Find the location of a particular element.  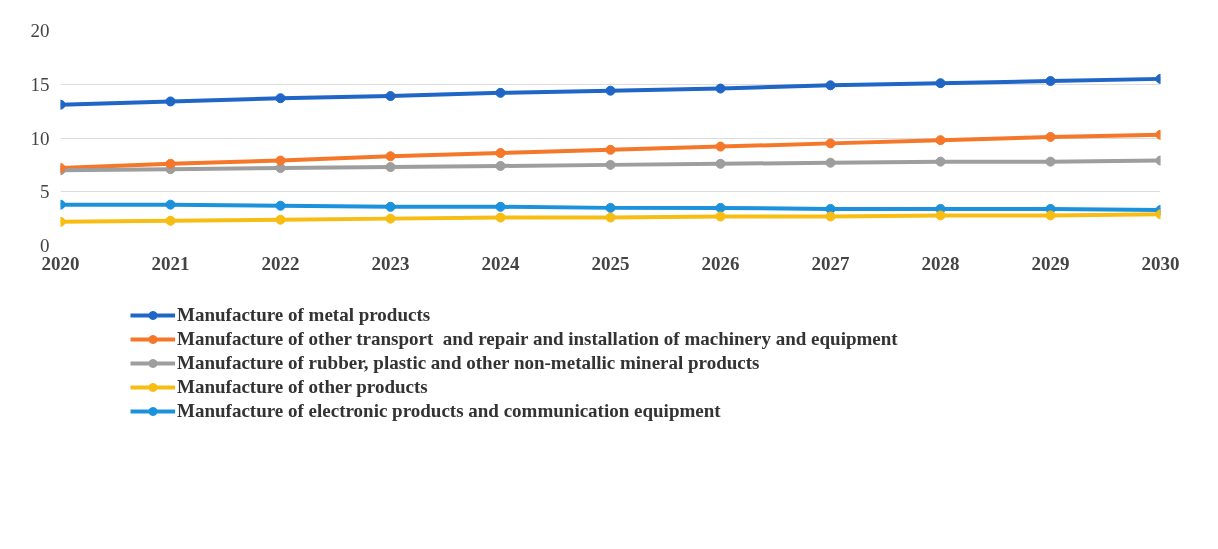

x-tick-label: 2027 is located at coordinates (830, 263).